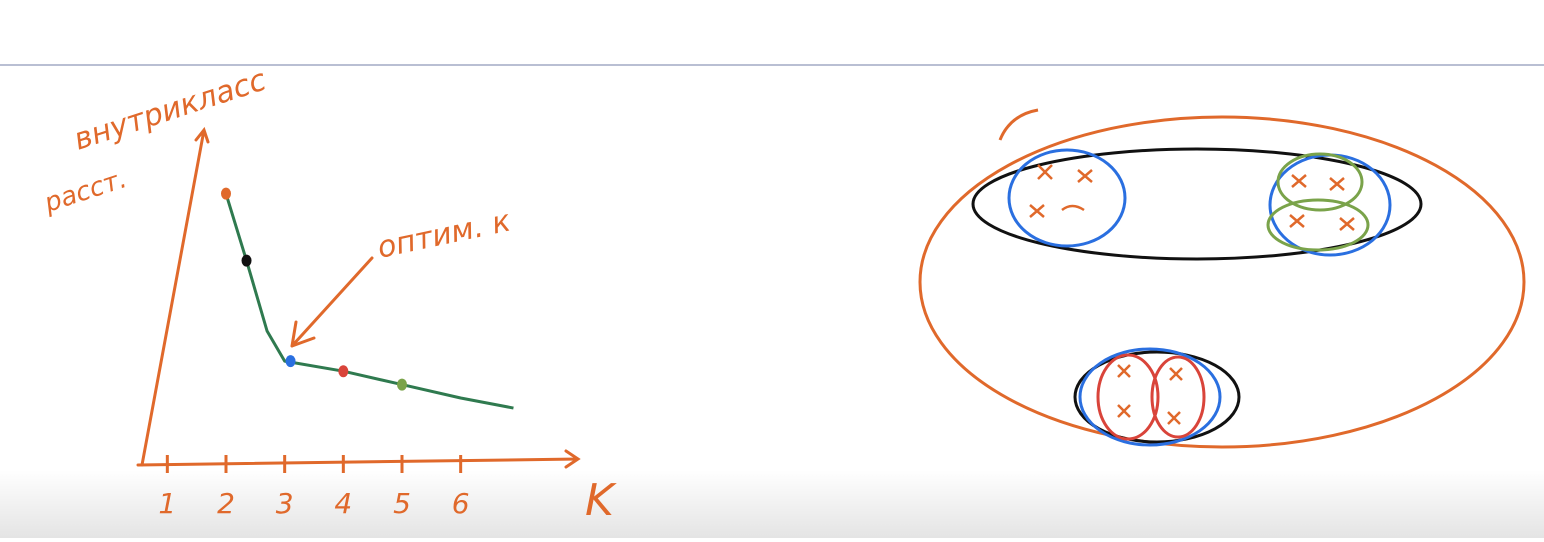  What do you see at coordinates (402, 503) in the screenshot?
I see `x-tick-label: 5` at bounding box center [402, 503].